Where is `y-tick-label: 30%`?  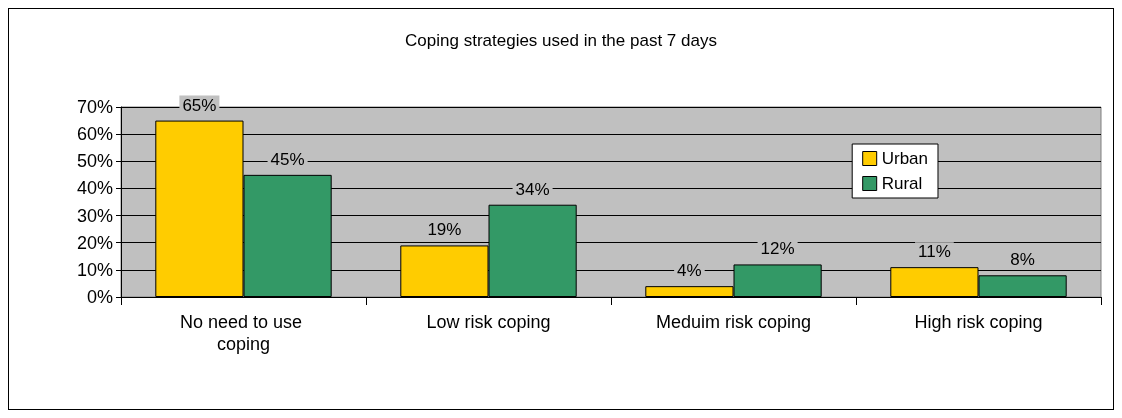 y-tick-label: 30% is located at coordinates (94, 215).